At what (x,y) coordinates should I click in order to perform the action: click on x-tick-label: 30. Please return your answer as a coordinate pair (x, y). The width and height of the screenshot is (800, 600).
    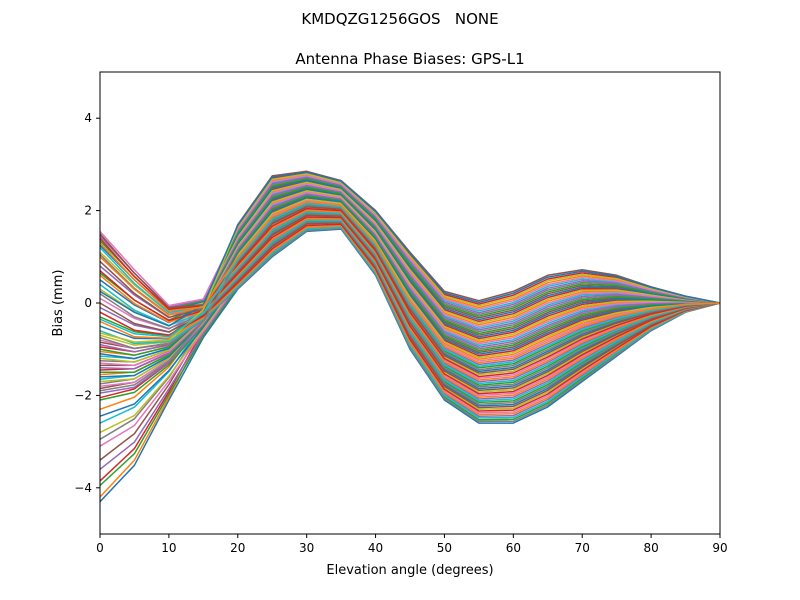
    Looking at the image, I should click on (306, 548).